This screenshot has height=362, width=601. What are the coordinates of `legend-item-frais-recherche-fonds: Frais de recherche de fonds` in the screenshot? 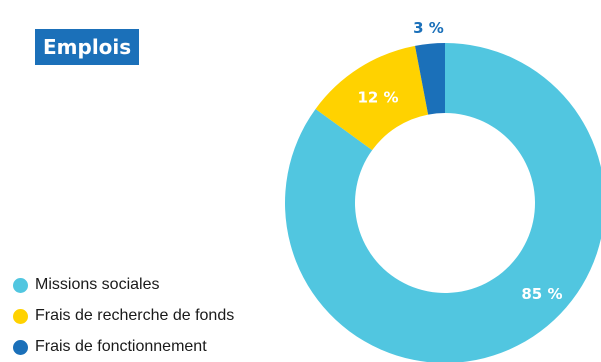 It's located at (123, 316).